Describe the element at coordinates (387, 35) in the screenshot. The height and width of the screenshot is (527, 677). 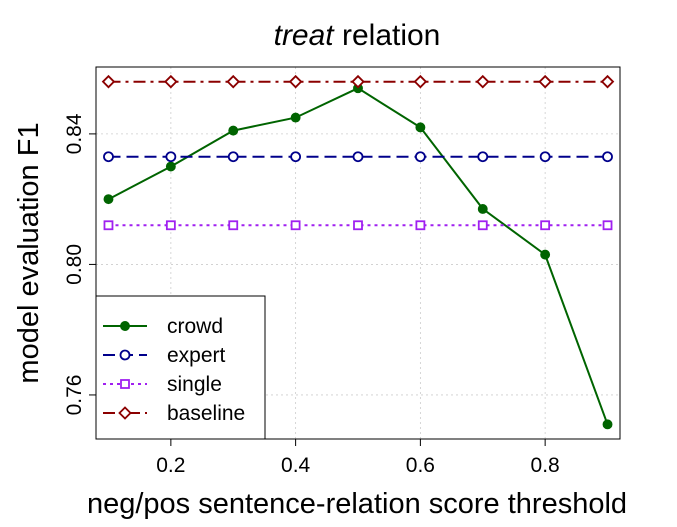
I see `chart-title-rest: relation` at that location.